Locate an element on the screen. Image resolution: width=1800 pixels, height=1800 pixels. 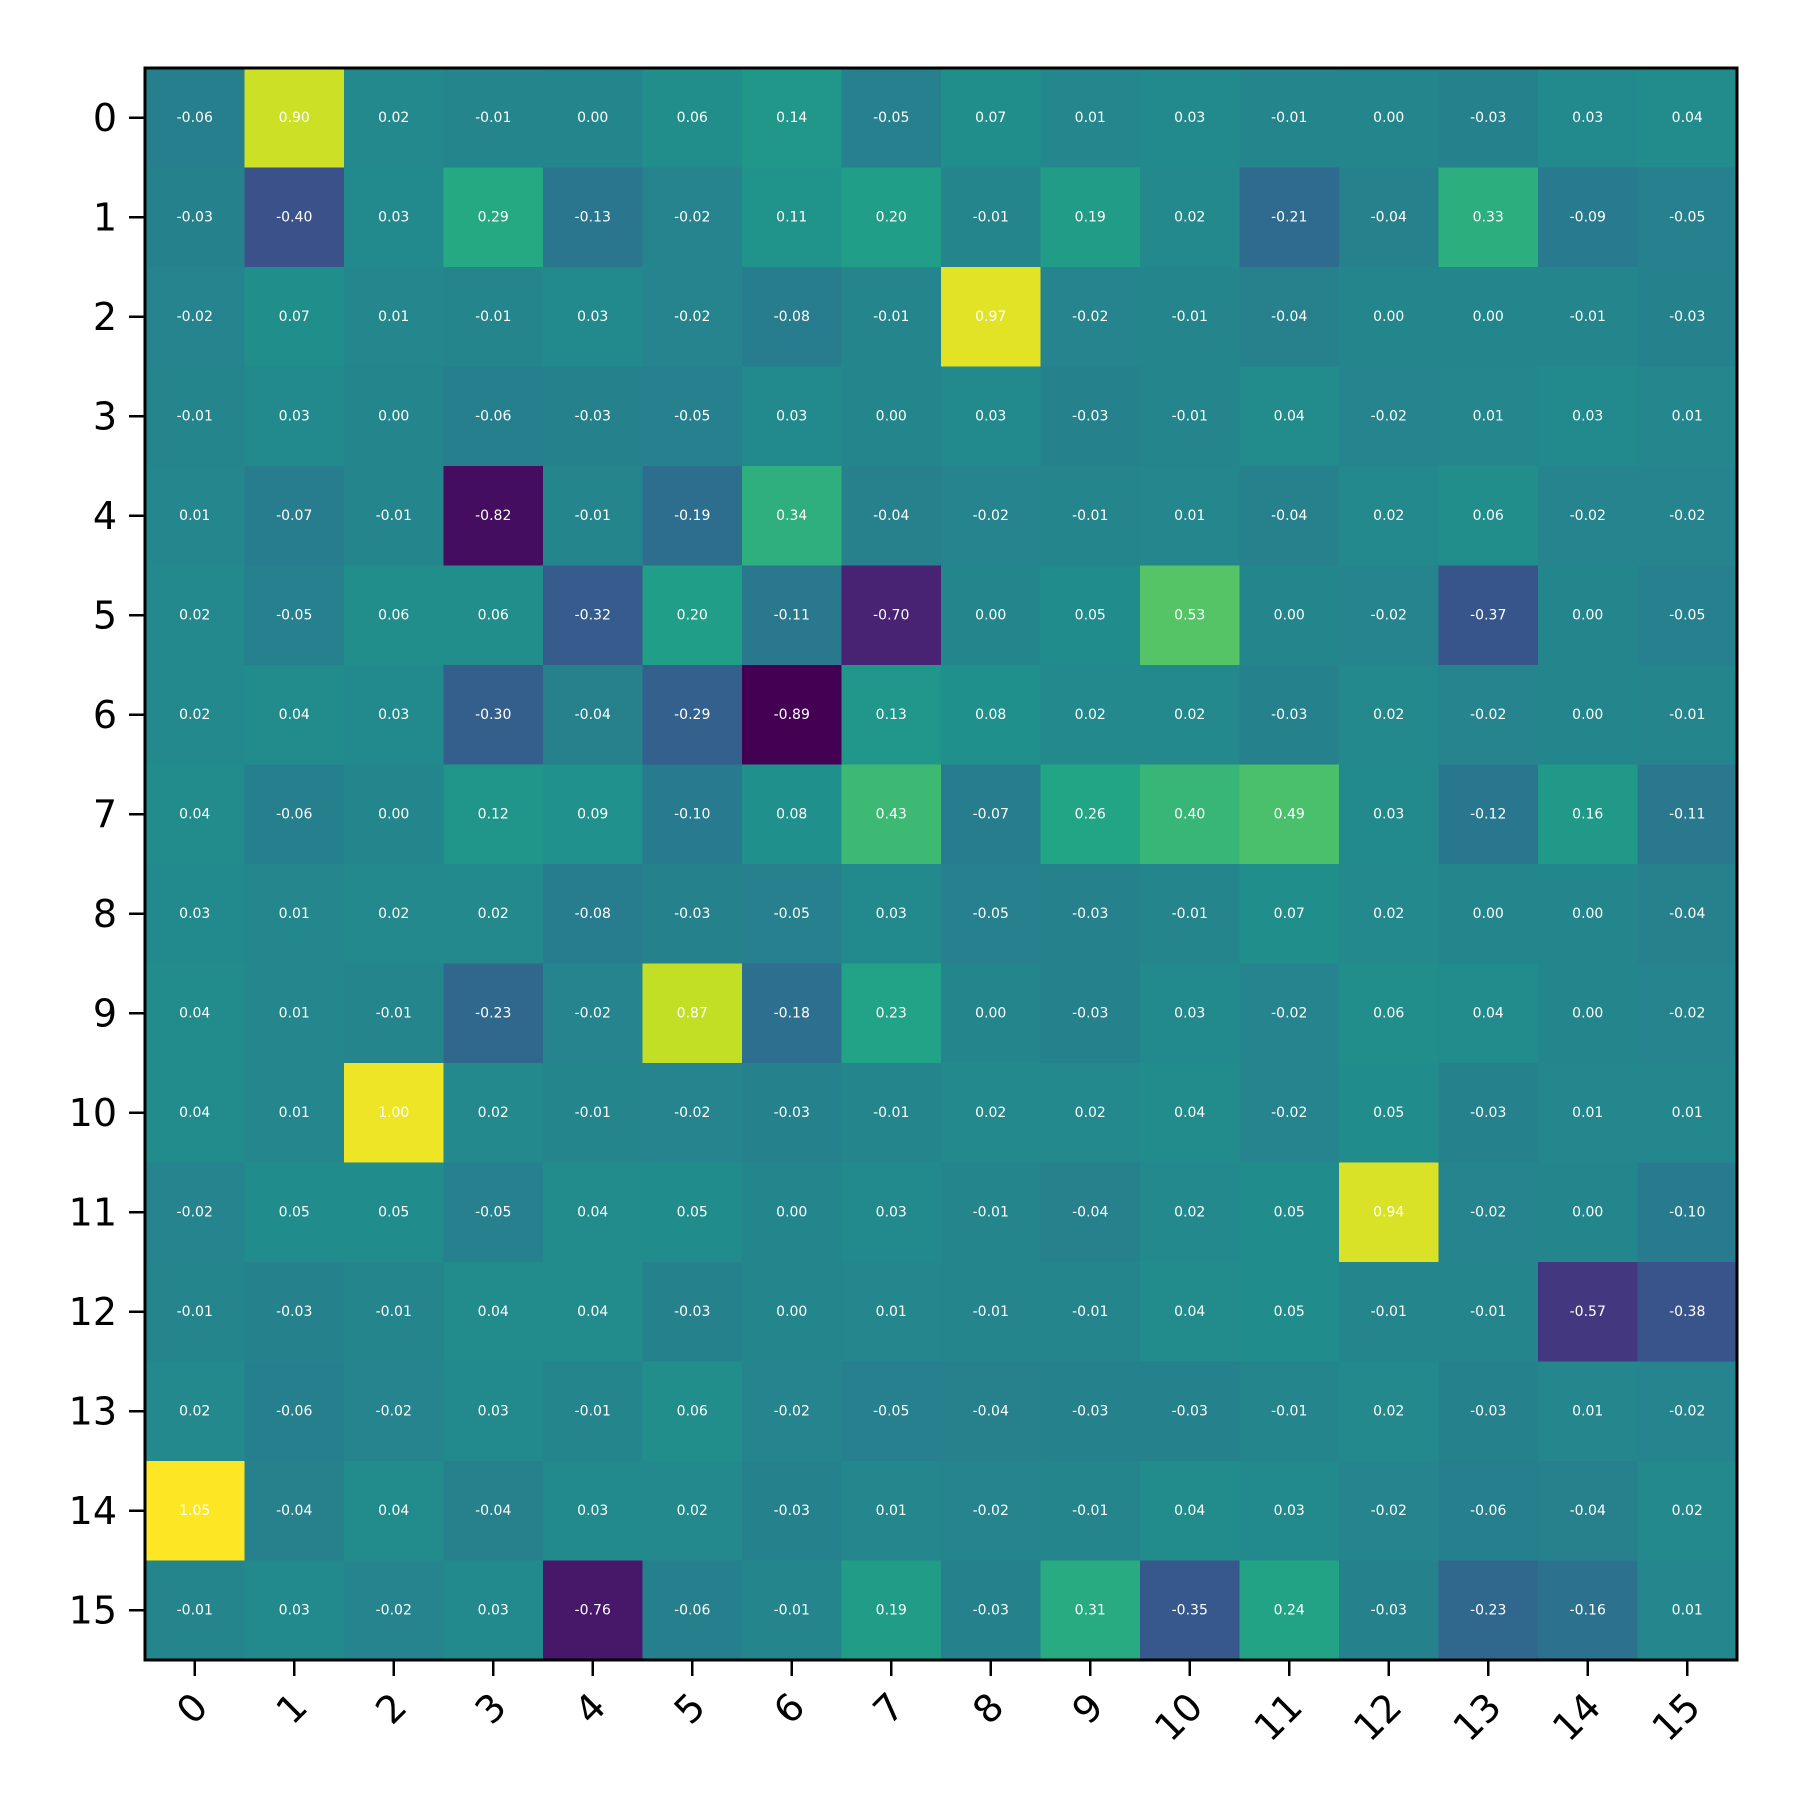
cell-value-label: 0.05 is located at coordinates (1388, 1113).